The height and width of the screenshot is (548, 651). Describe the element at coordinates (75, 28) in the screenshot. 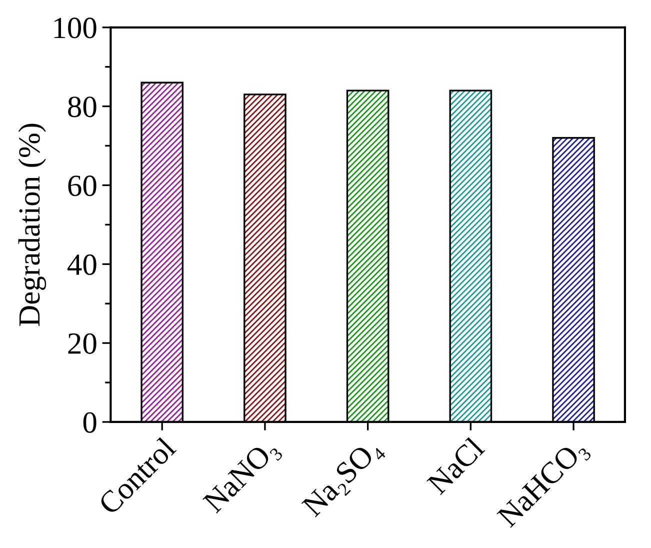

I see `y-tick-label: 100` at that location.